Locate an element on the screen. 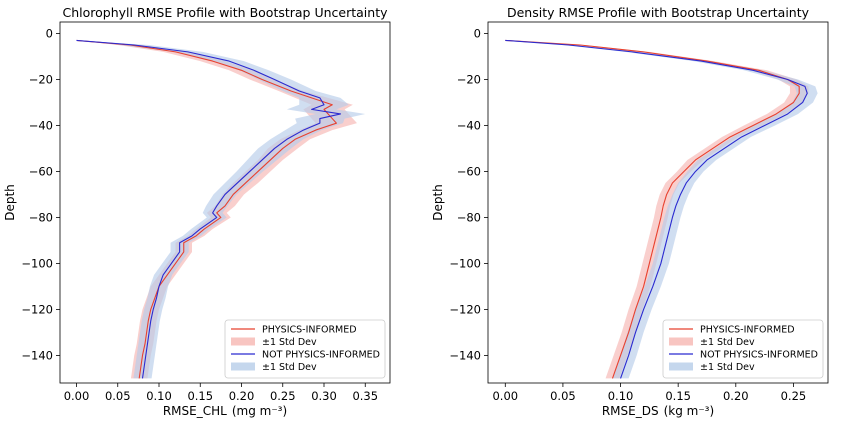 This screenshot has width=849, height=437. x-tick-label: 0.30 is located at coordinates (324, 396).